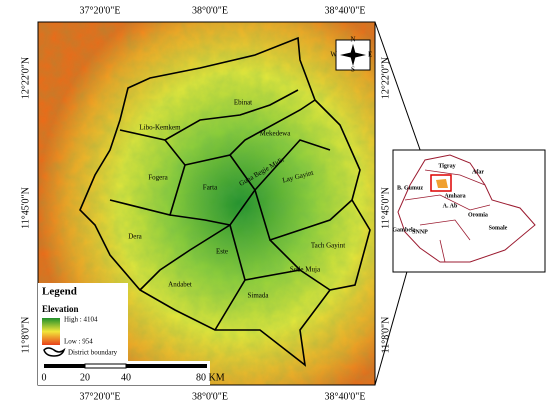 The height and width of the screenshot is (414, 550). What do you see at coordinates (210, 188) in the screenshot?
I see `district-label: Farta` at bounding box center [210, 188].